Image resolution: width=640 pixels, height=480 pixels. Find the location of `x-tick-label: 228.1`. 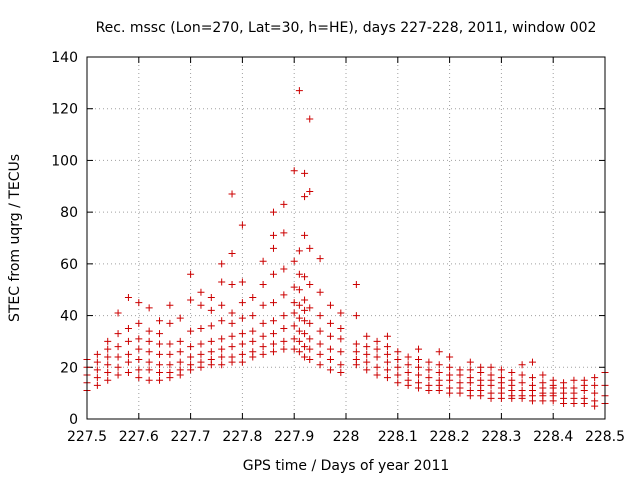

x-tick-label: 228.1 is located at coordinates (398, 437).